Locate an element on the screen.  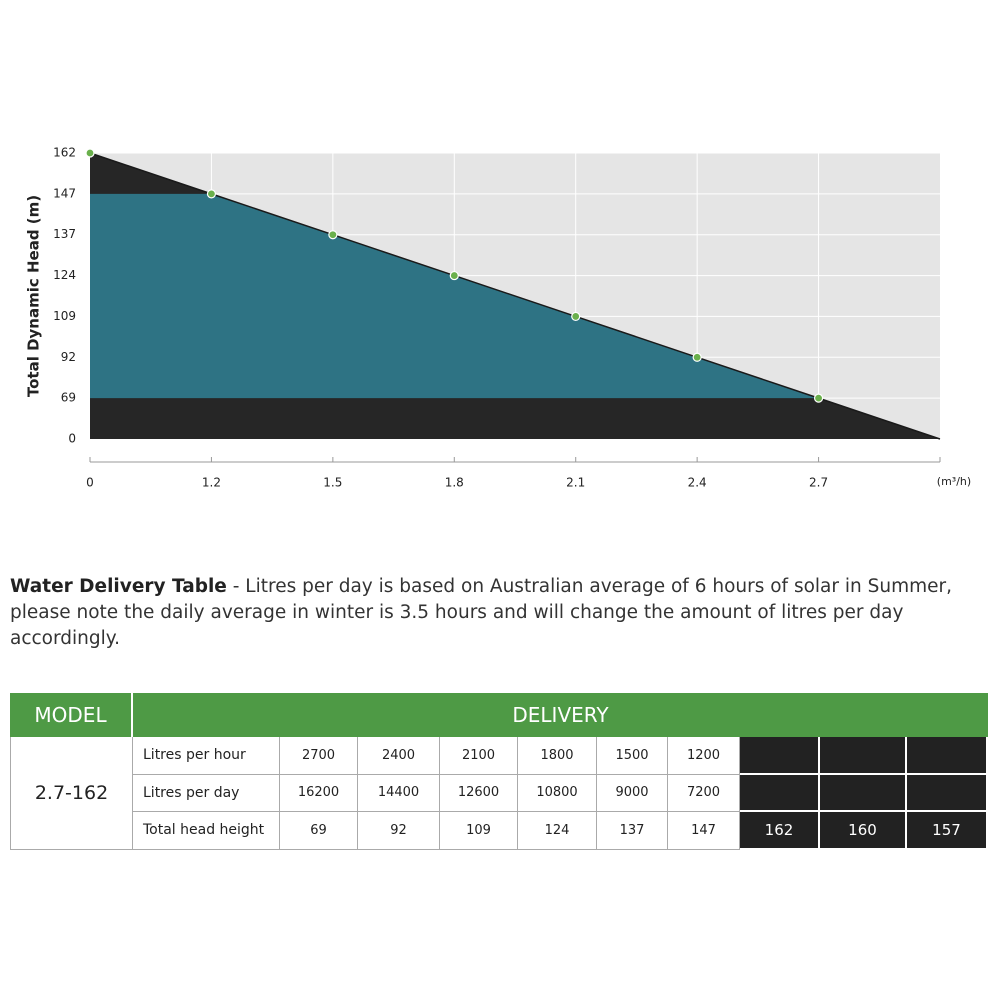
value-cell: 2400 is located at coordinates (399, 756).